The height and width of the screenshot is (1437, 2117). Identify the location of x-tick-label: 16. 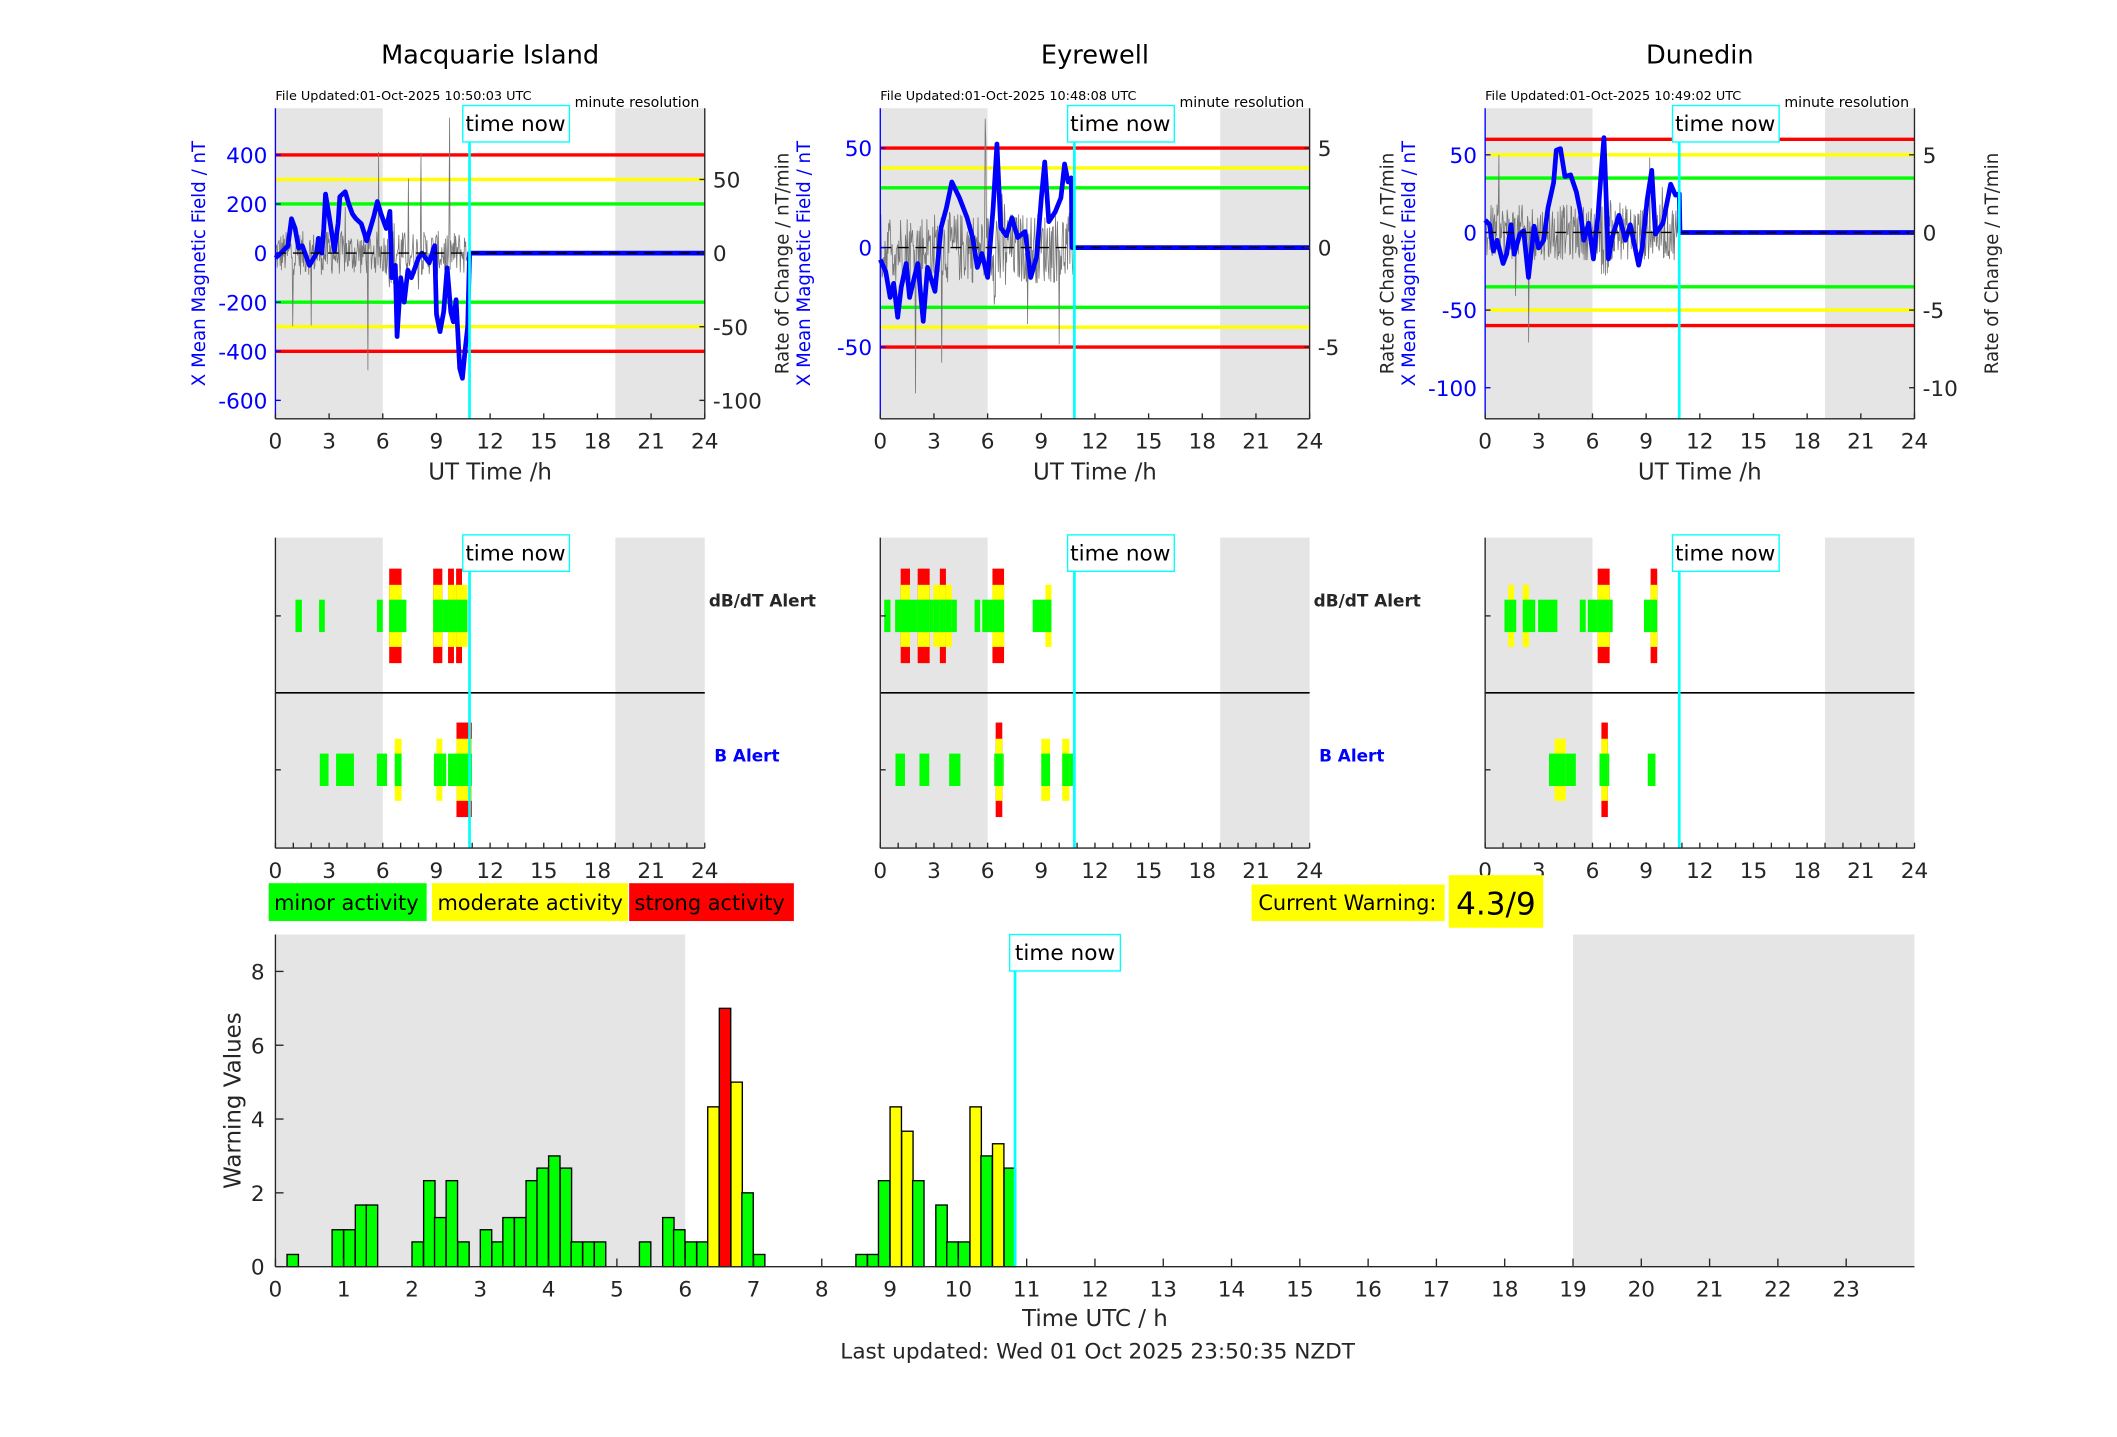
(1367, 1289).